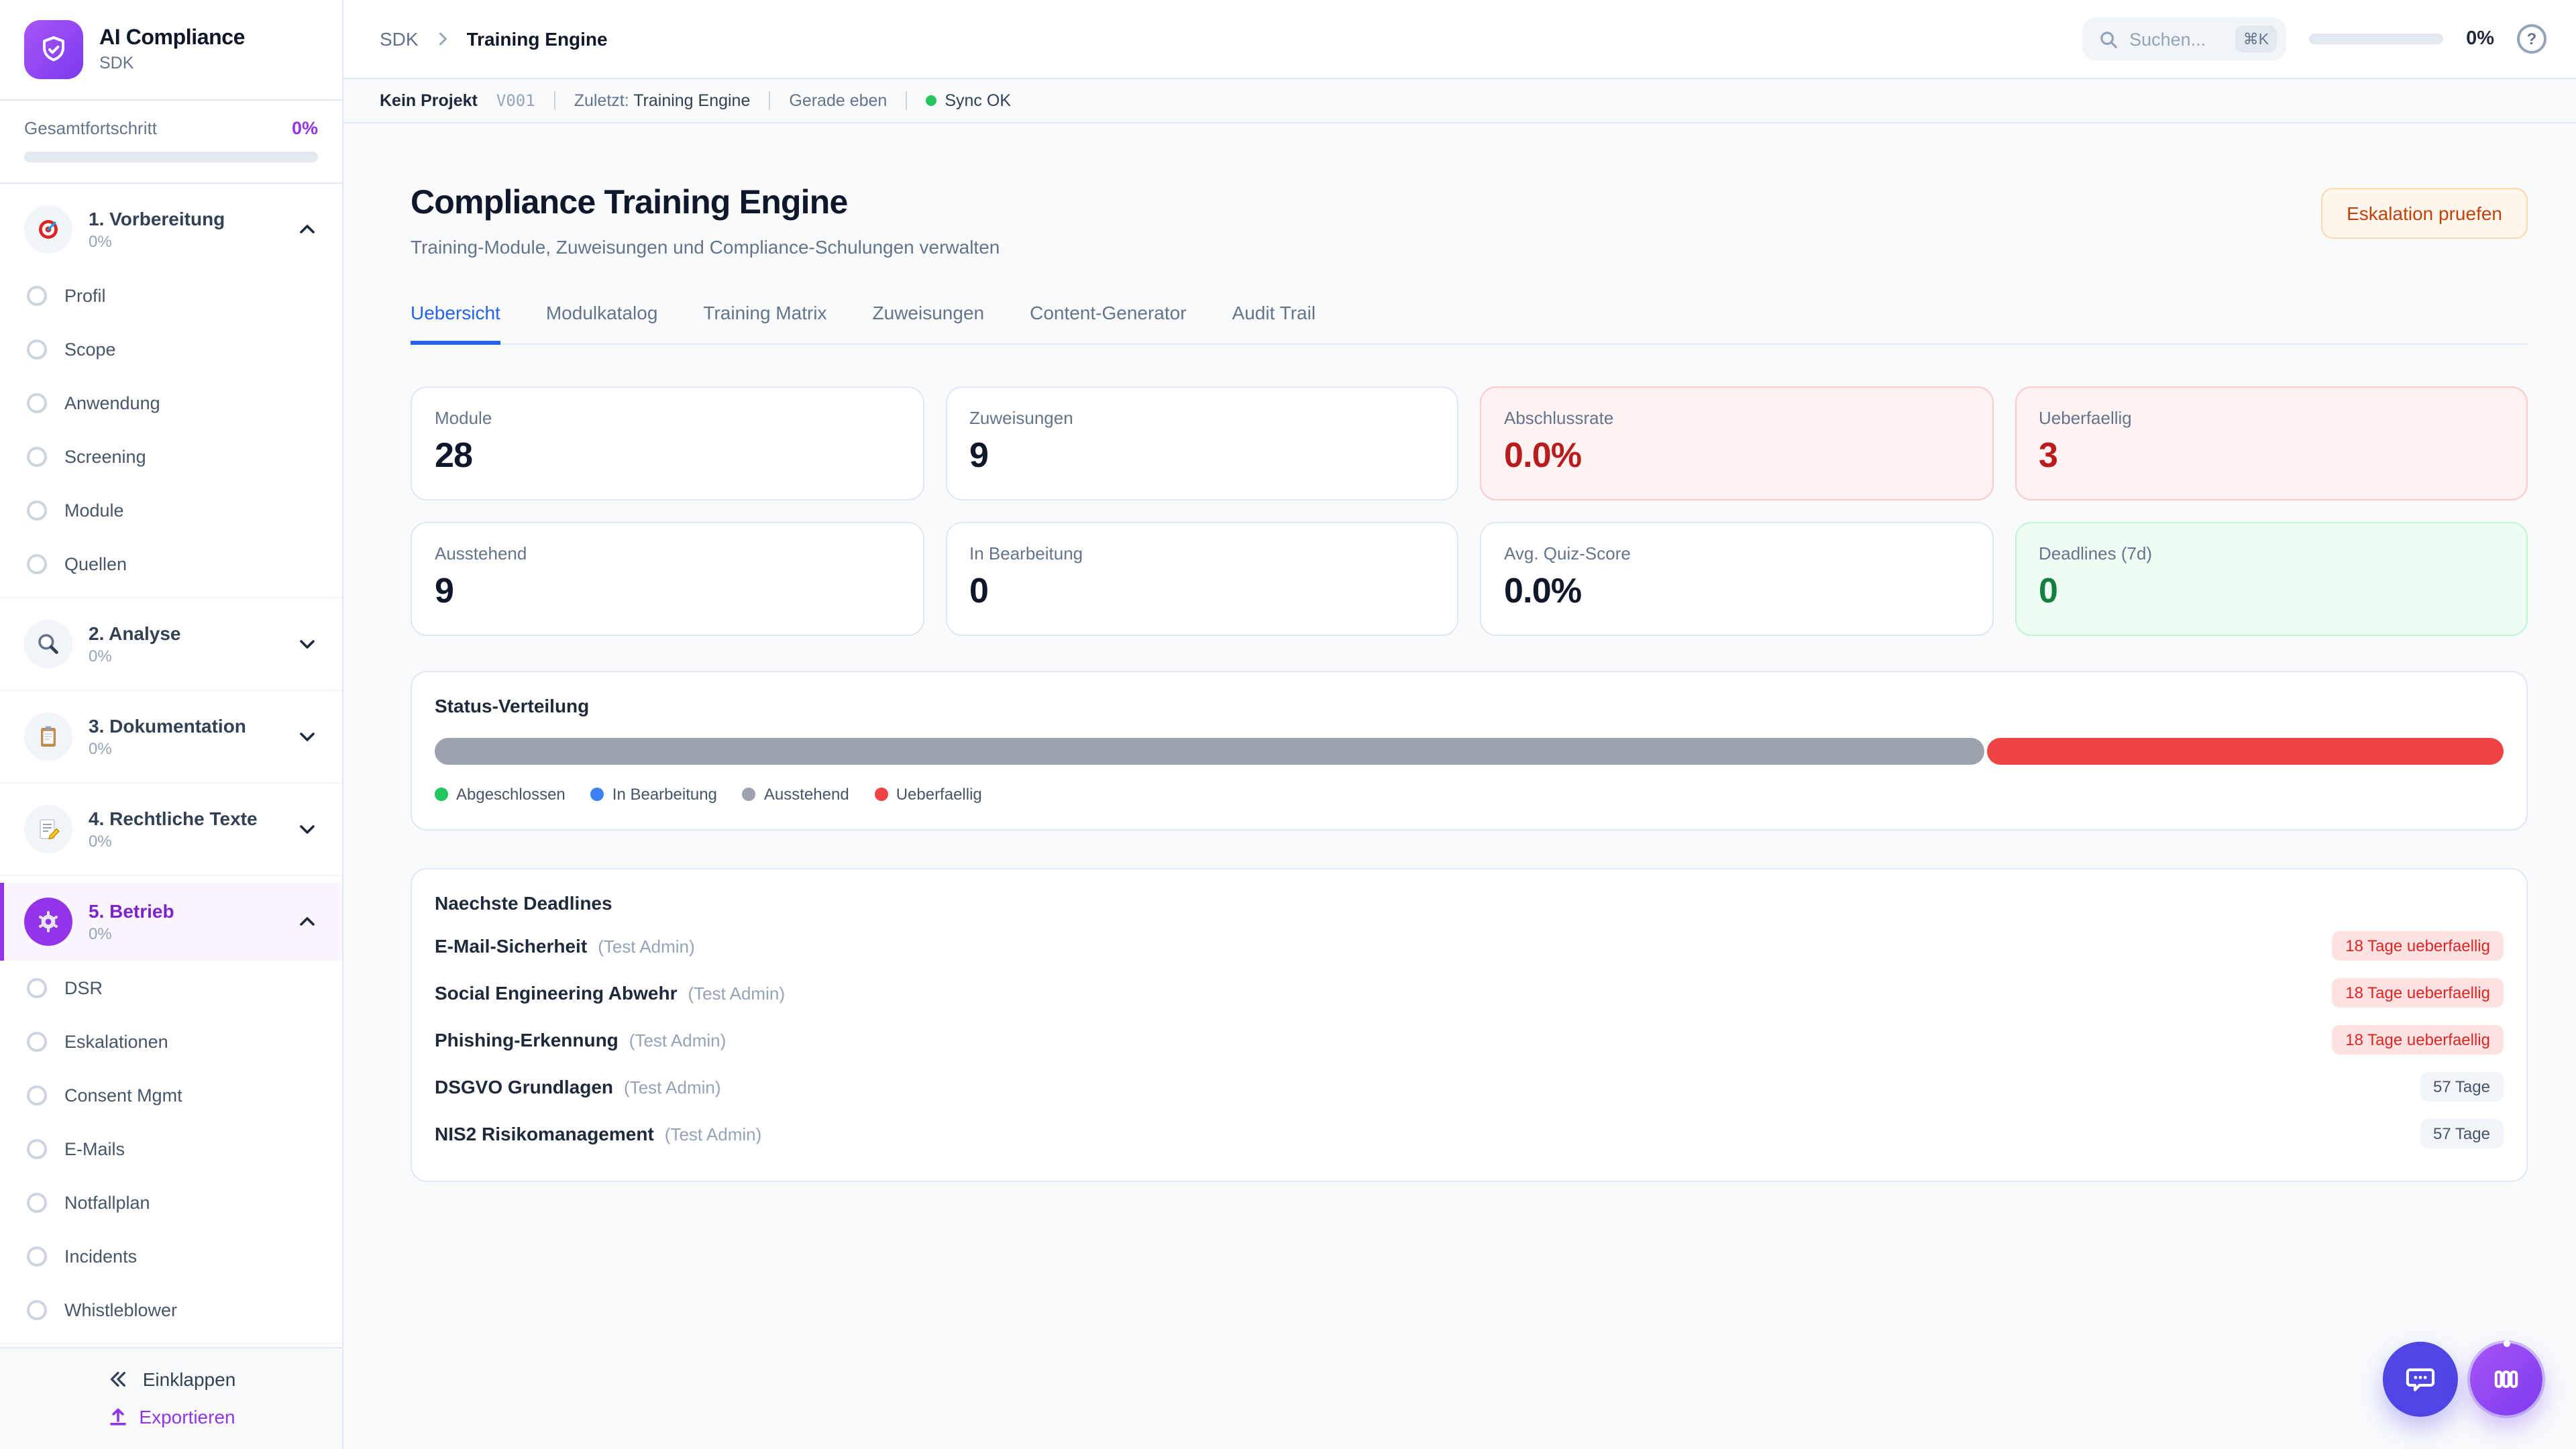 Image resolution: width=2576 pixels, height=1449 pixels. Describe the element at coordinates (601, 312) in the screenshot. I see `tab-modulkatalog: Modulkatalog` at that location.